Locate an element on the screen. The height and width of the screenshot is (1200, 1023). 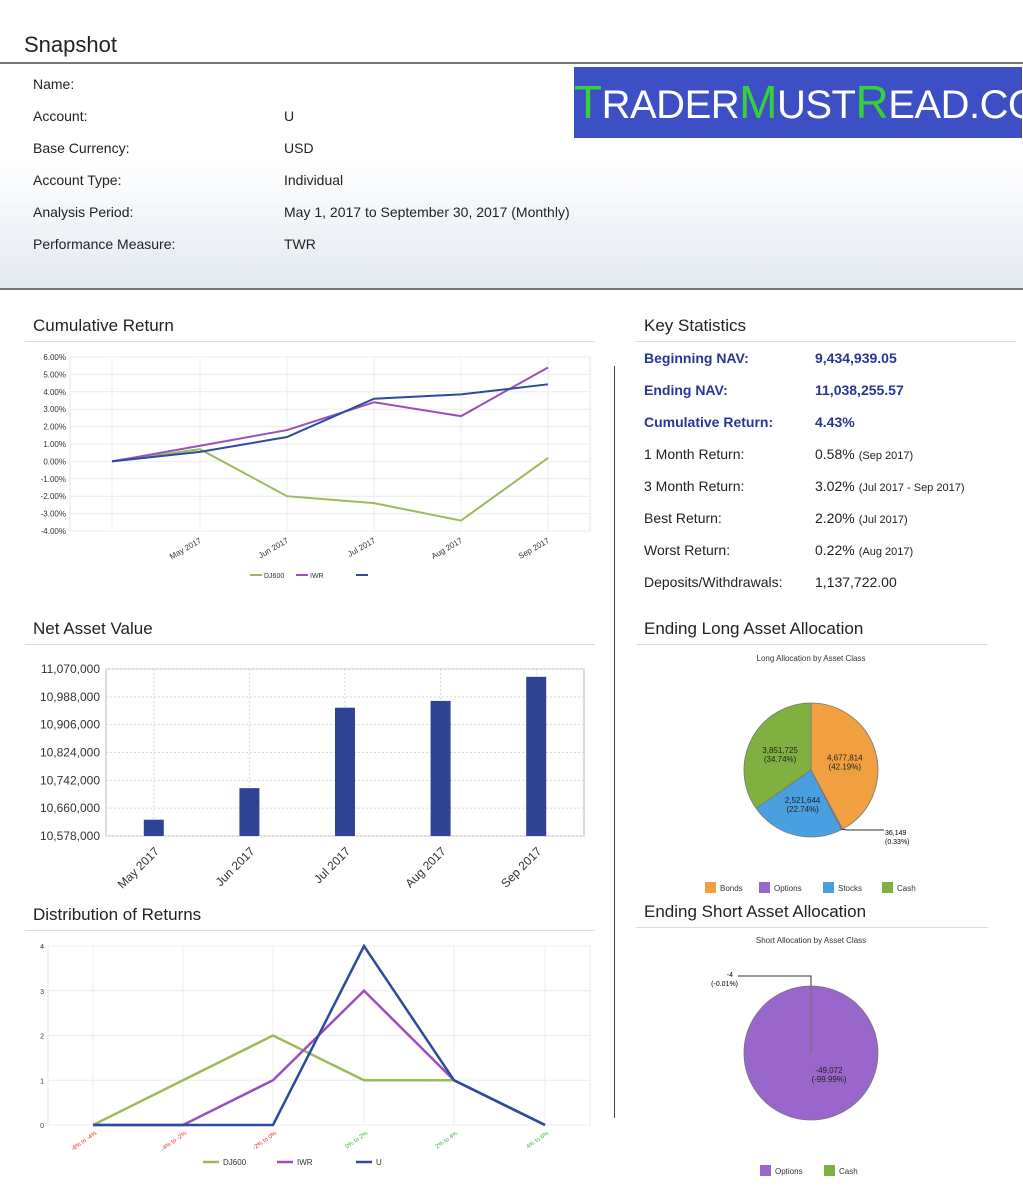
y-tick-label: 4 is located at coordinates (42, 947).